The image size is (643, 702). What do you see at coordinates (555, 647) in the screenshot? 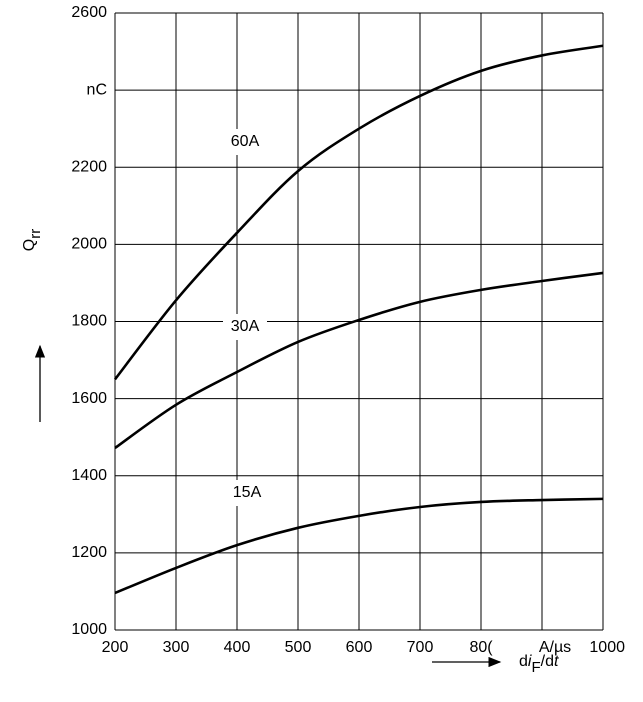
I see `x-tick-label: A/µs` at bounding box center [555, 647].